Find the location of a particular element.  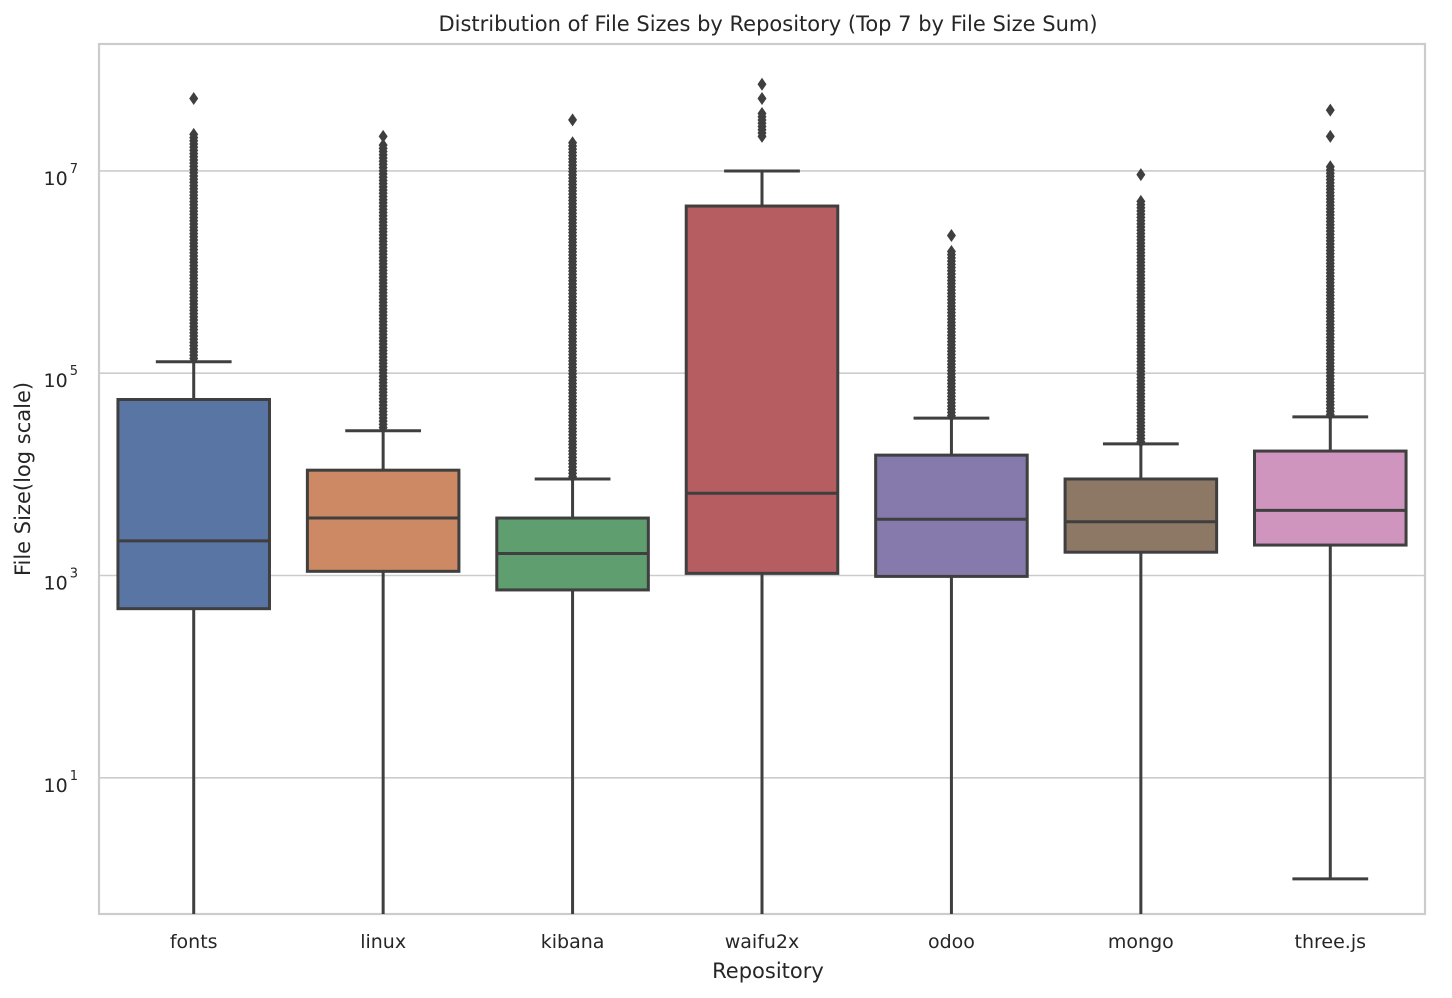

box-three-js is located at coordinates (1330, 492).